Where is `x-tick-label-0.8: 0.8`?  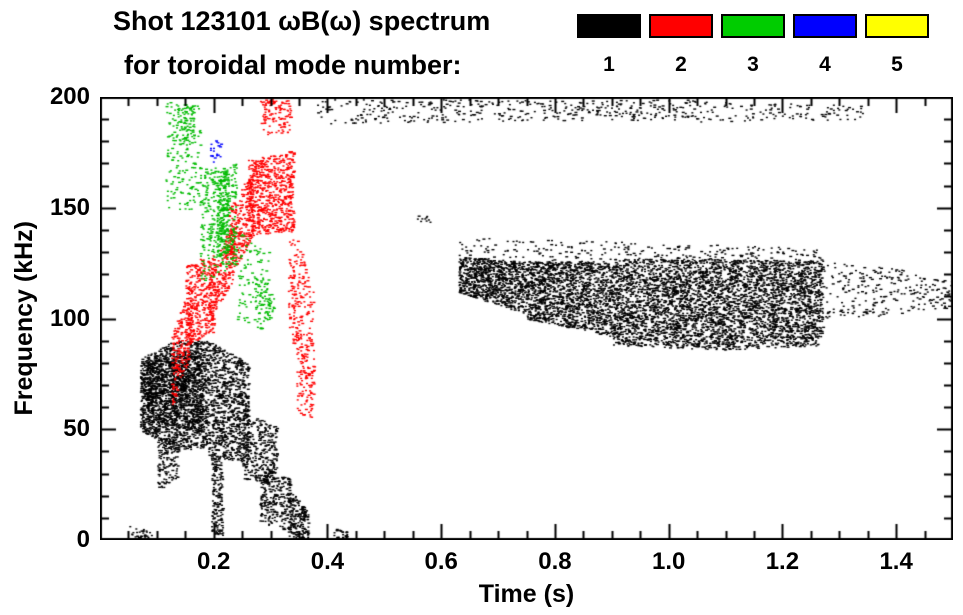
x-tick-label-0.8: 0.8 is located at coordinates (555, 561).